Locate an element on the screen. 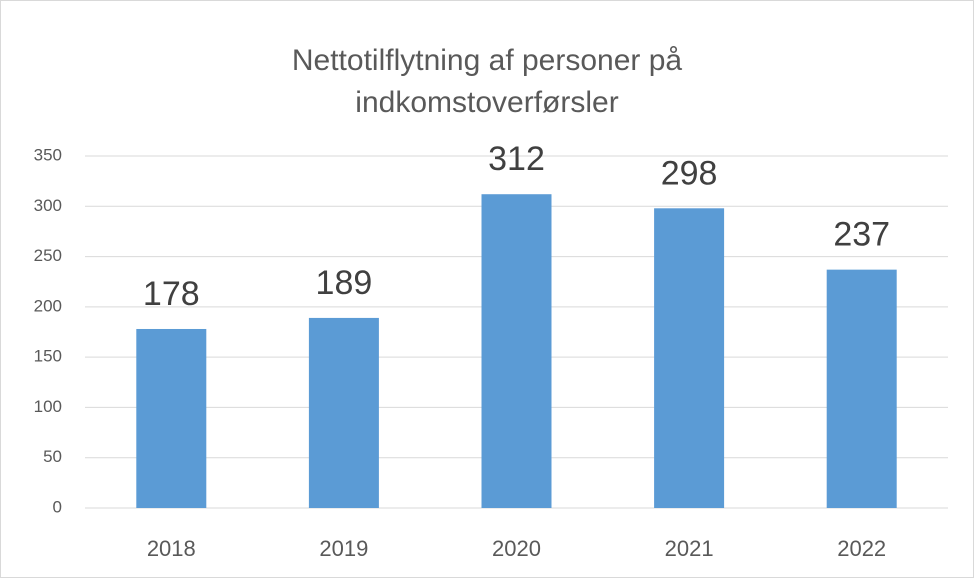 Image resolution: width=974 pixels, height=578 pixels. data-label: 189 is located at coordinates (344, 283).